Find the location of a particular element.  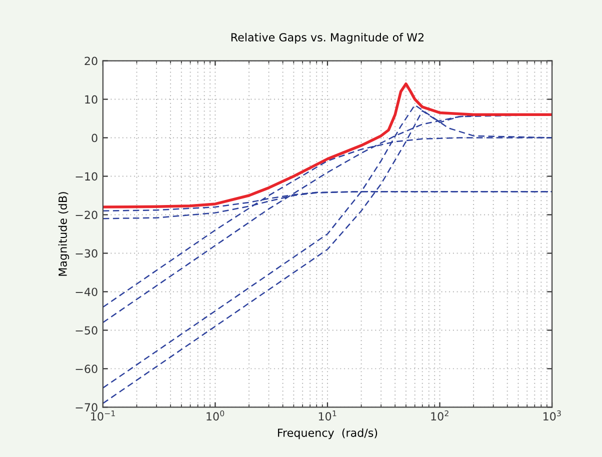

y-tick-label: −30 is located at coordinates (87, 253).